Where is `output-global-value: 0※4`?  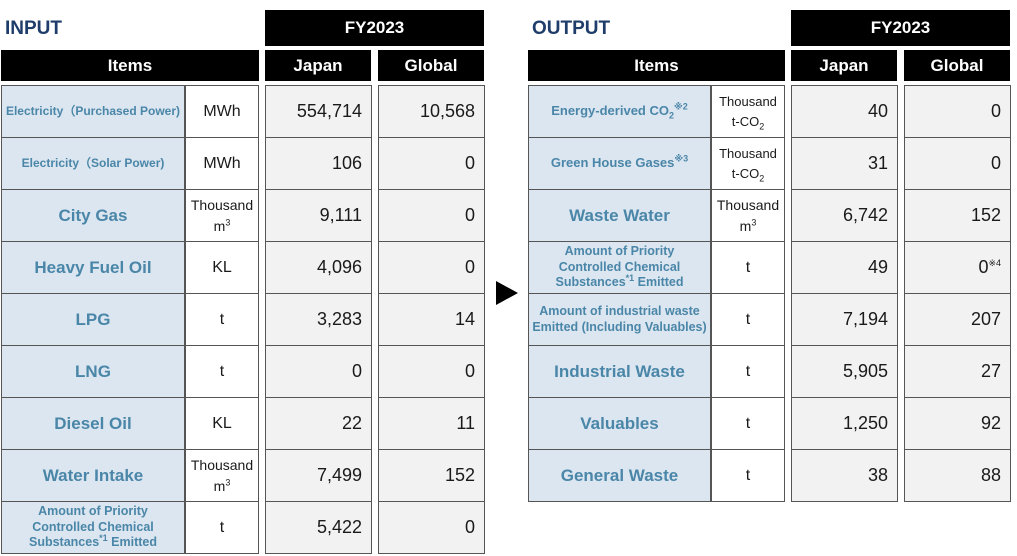
output-global-value: 0※4 is located at coordinates (957, 267).